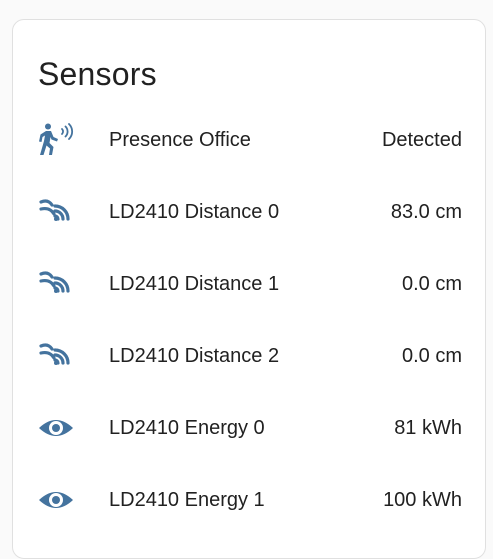 The width and height of the screenshot is (493, 559). I want to click on entity-row-ld2410-energy-1: LD2410 Energy 1 100 kWh, so click(249, 500).